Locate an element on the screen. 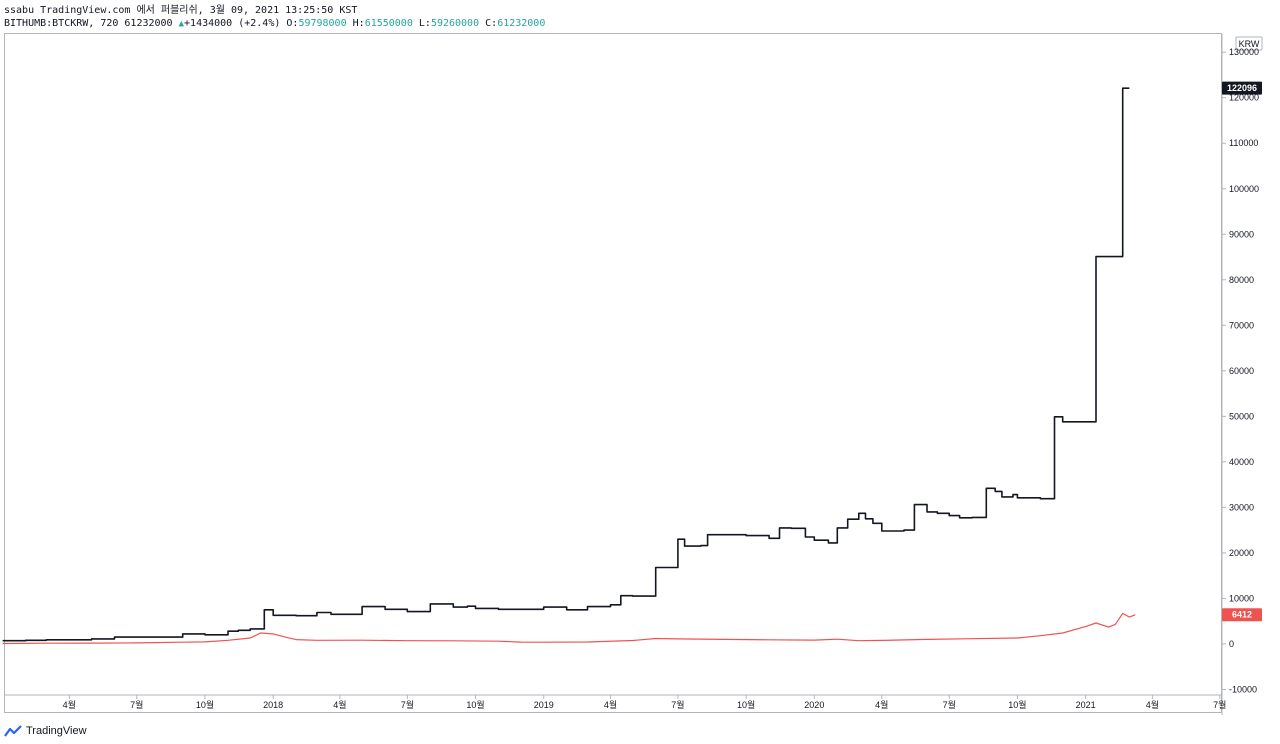 Image resolution: width=1280 pixels, height=744 pixels. y-tick-label: 80000 is located at coordinates (1241, 280).